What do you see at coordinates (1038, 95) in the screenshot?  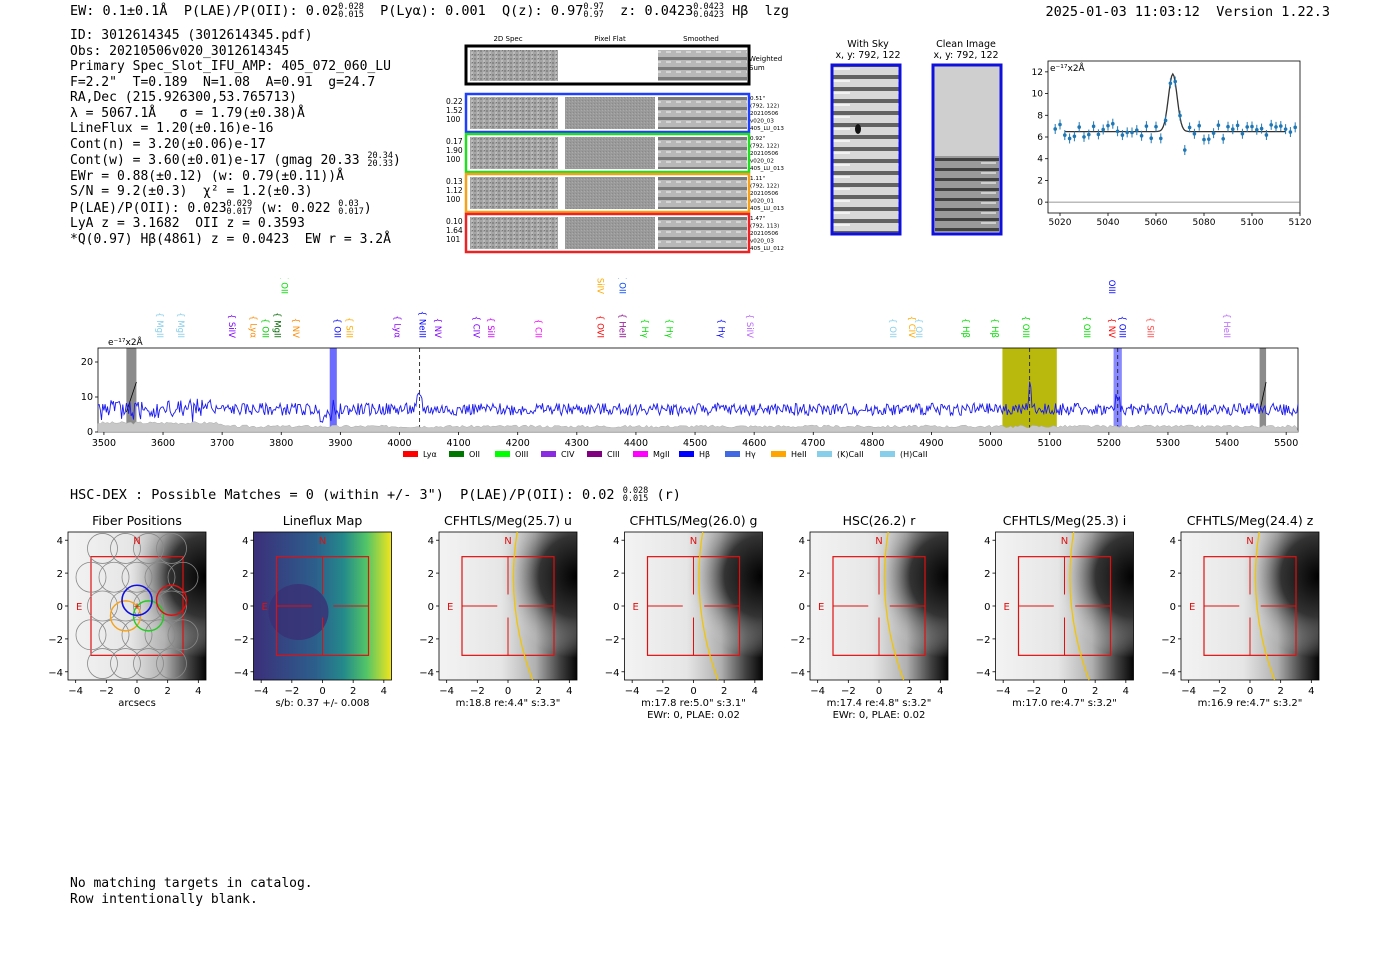 I see `fit-ytick-label: 10` at bounding box center [1038, 95].